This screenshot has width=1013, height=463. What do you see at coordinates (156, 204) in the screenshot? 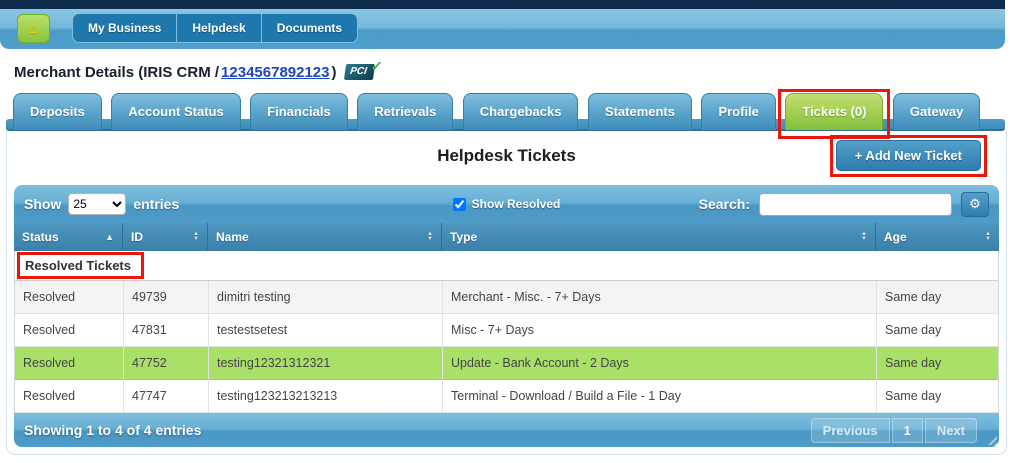
I see `entries-label: entries` at bounding box center [156, 204].